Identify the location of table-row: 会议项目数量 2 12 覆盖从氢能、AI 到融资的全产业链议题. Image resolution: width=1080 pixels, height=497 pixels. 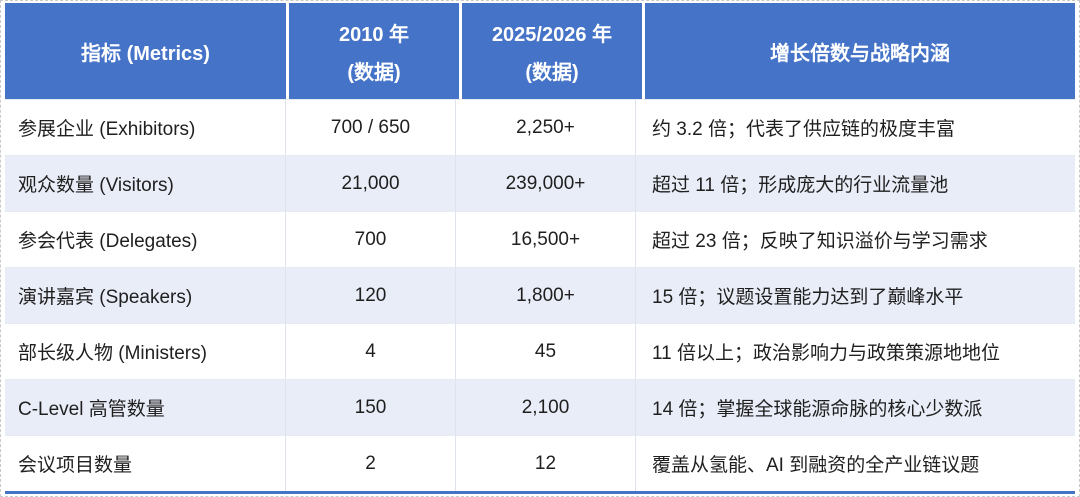
(540, 463).